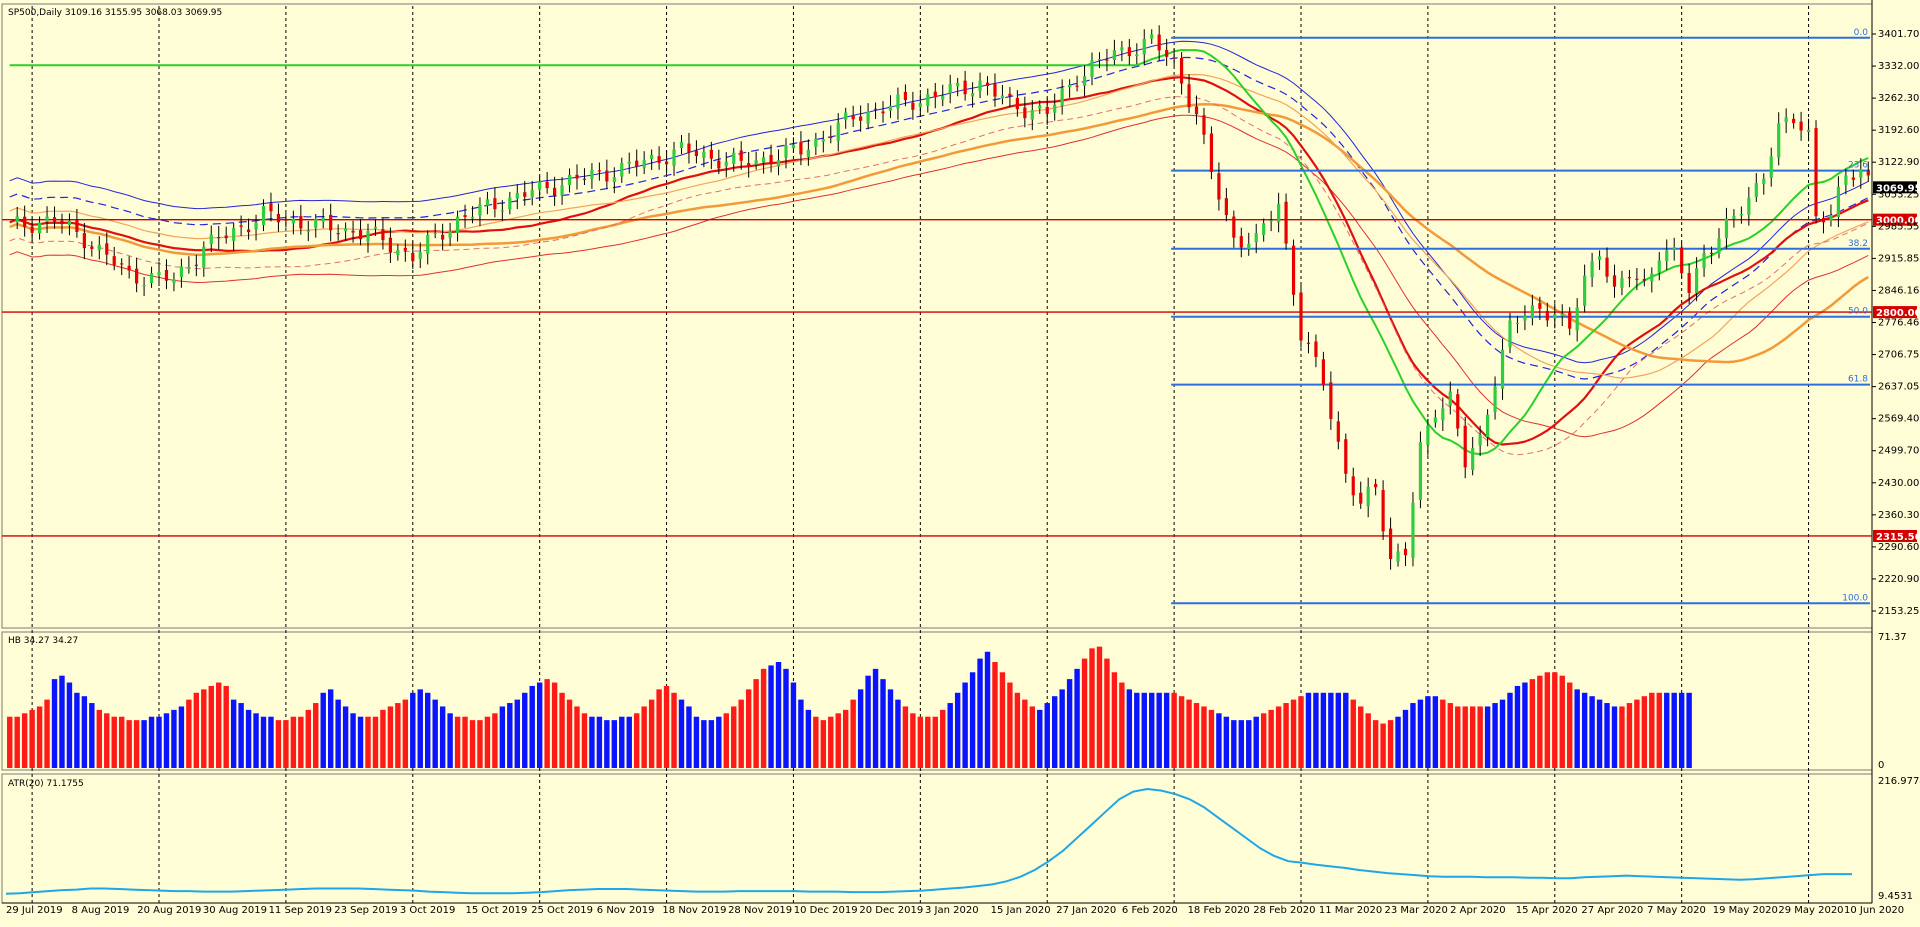 This screenshot has width=1920, height=927. What do you see at coordinates (1150, 910) in the screenshot?
I see `time-tick-label: 6 Feb 2020` at bounding box center [1150, 910].